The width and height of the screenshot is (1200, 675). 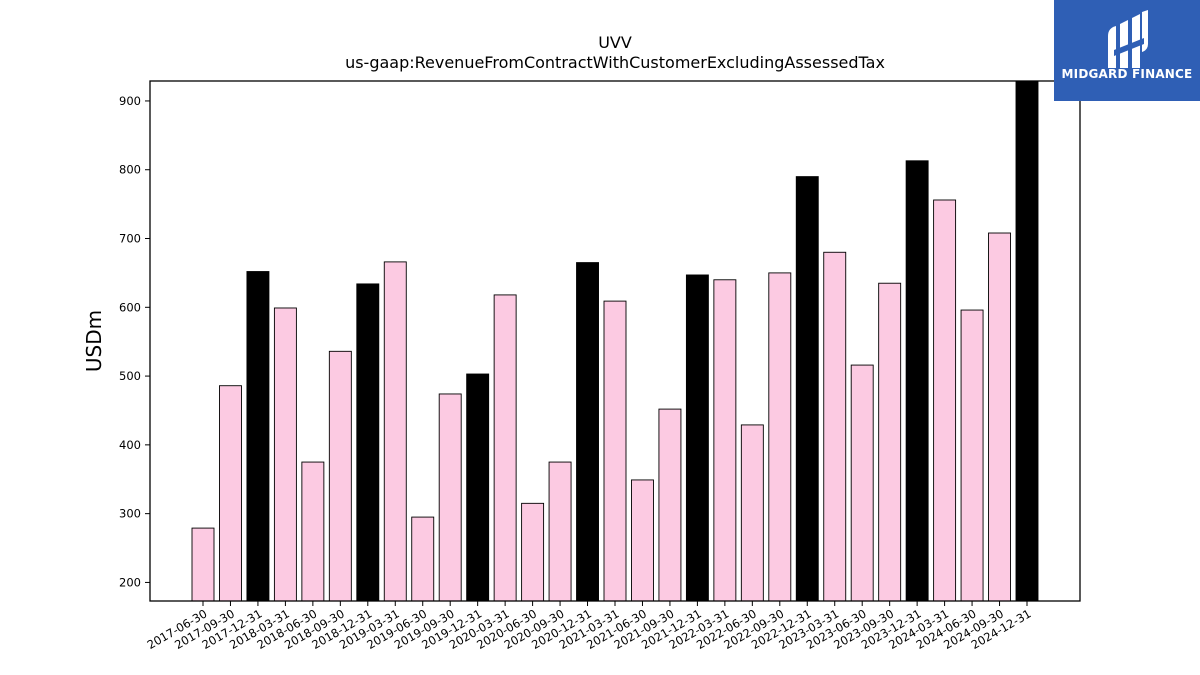 I want to click on y-axis-ticks: 200 300 400 500 600 700 800 900, so click(x=134, y=341).